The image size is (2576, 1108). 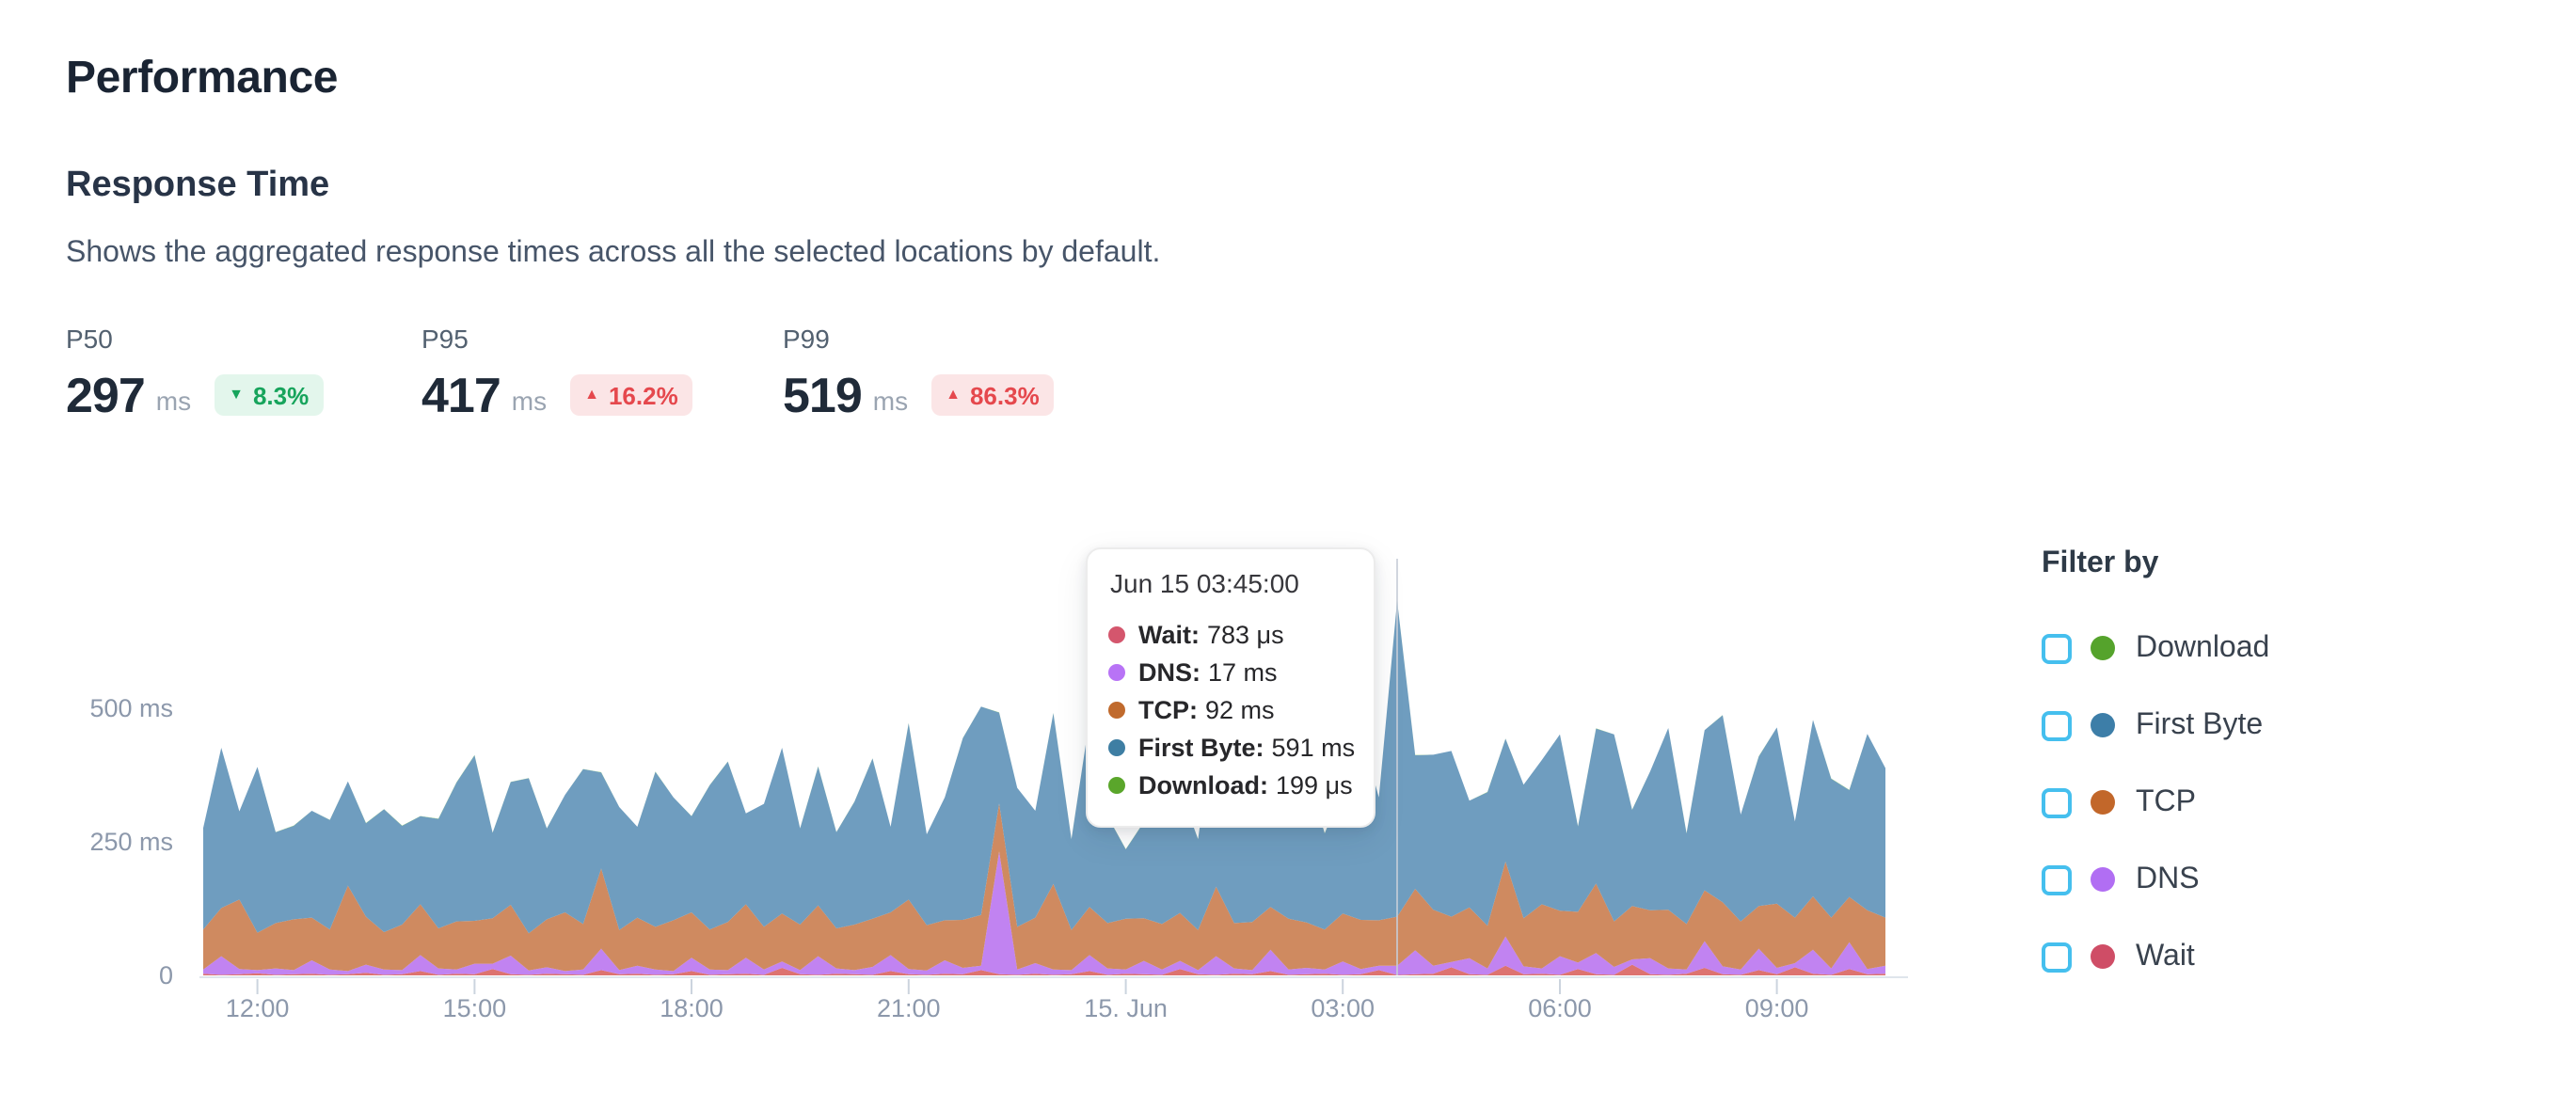 I want to click on tooltip-row-label: Wait:, so click(x=1169, y=634).